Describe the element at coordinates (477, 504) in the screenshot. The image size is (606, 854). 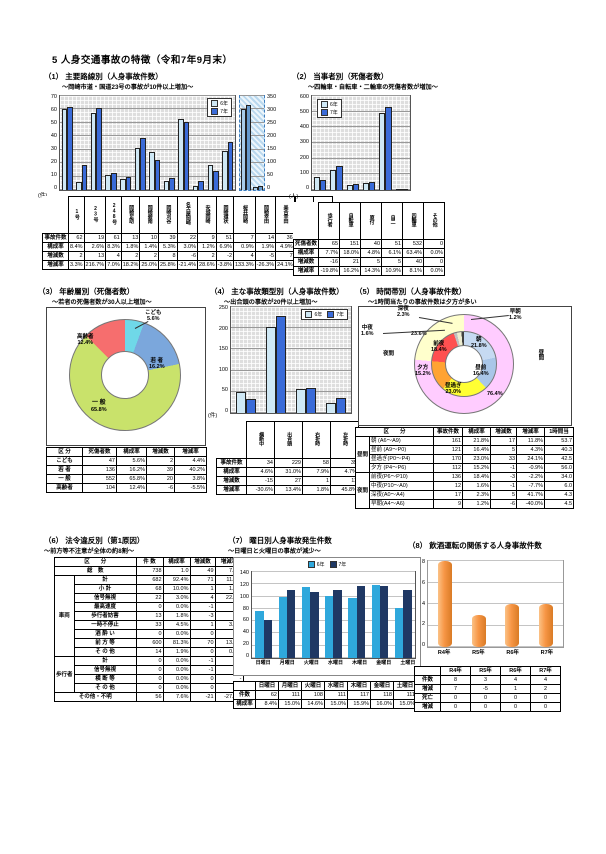
I see `cell: 1.2%` at that location.